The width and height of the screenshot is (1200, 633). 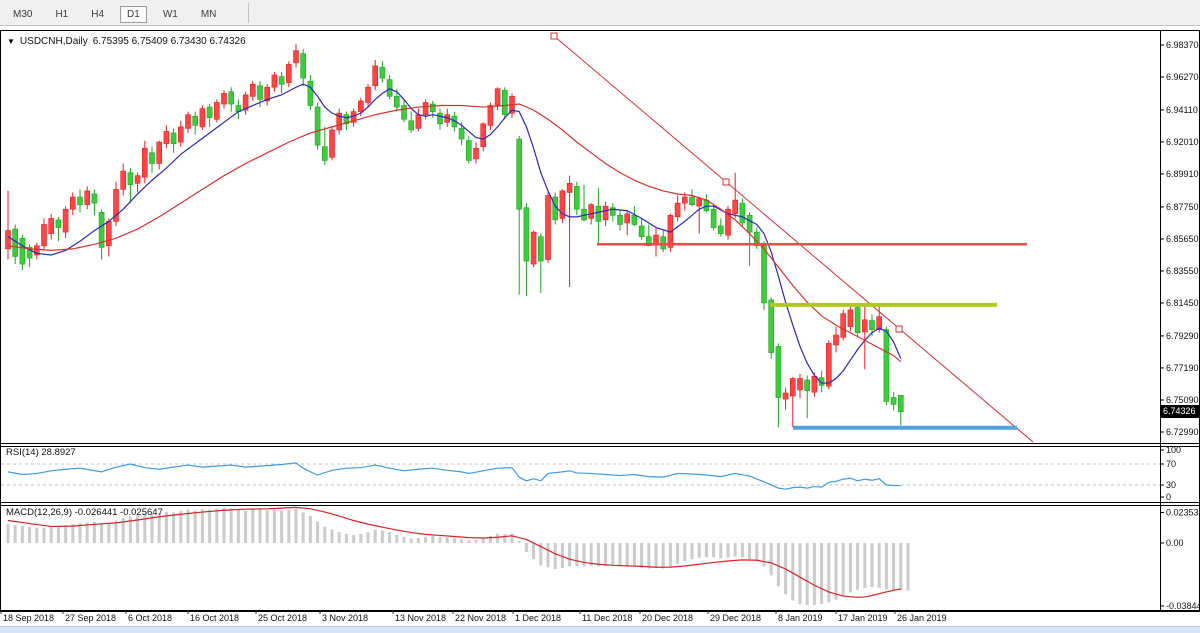 I want to click on timeframe-tab-w1: W1, so click(x=170, y=14).